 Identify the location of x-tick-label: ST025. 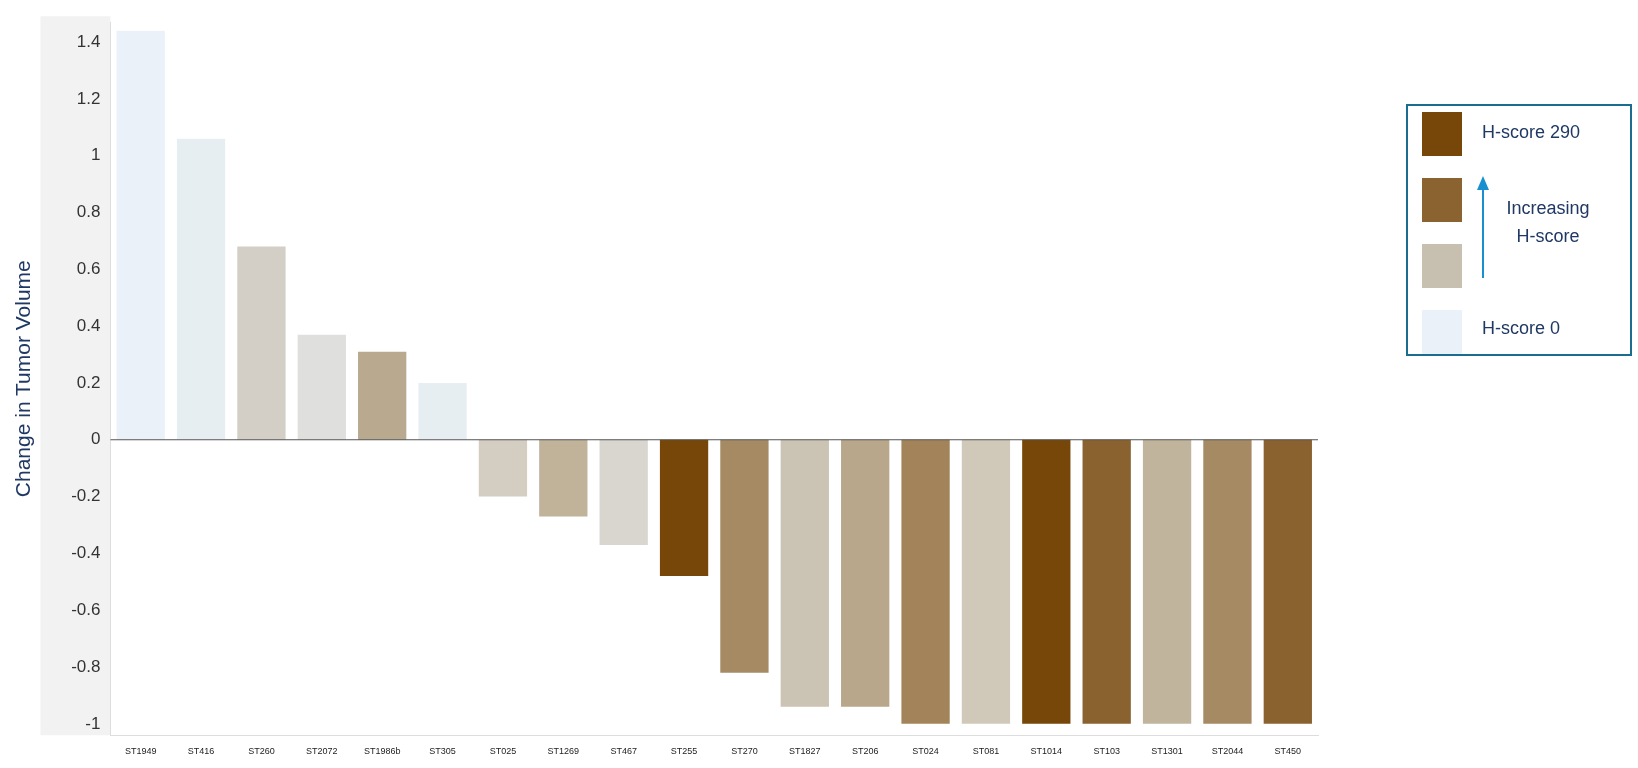
(503, 751).